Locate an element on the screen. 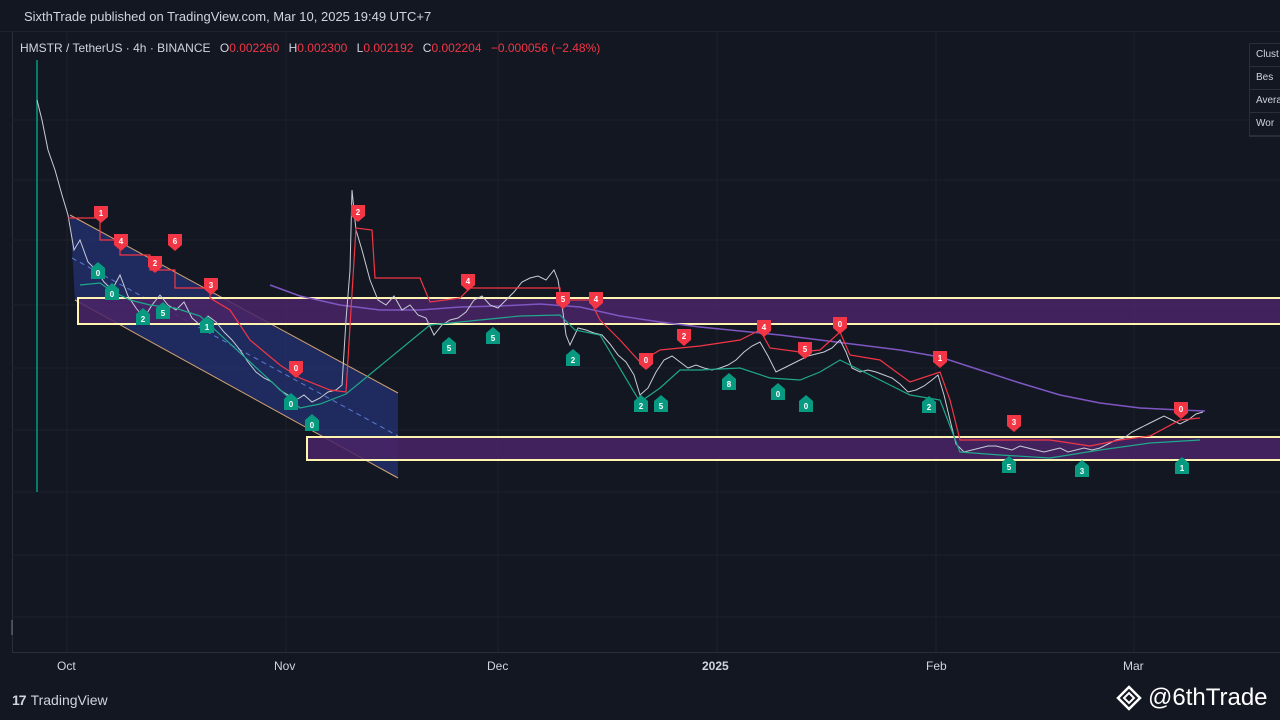 This screenshot has height=720, width=1280. author-handle-text: @6thTrade is located at coordinates (1208, 697).